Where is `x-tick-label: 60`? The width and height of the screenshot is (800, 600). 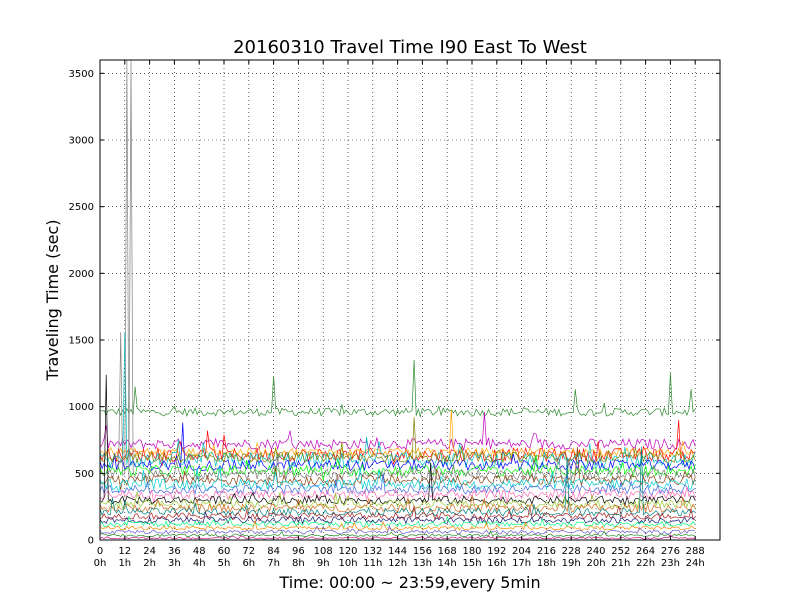 x-tick-label: 60 is located at coordinates (224, 551).